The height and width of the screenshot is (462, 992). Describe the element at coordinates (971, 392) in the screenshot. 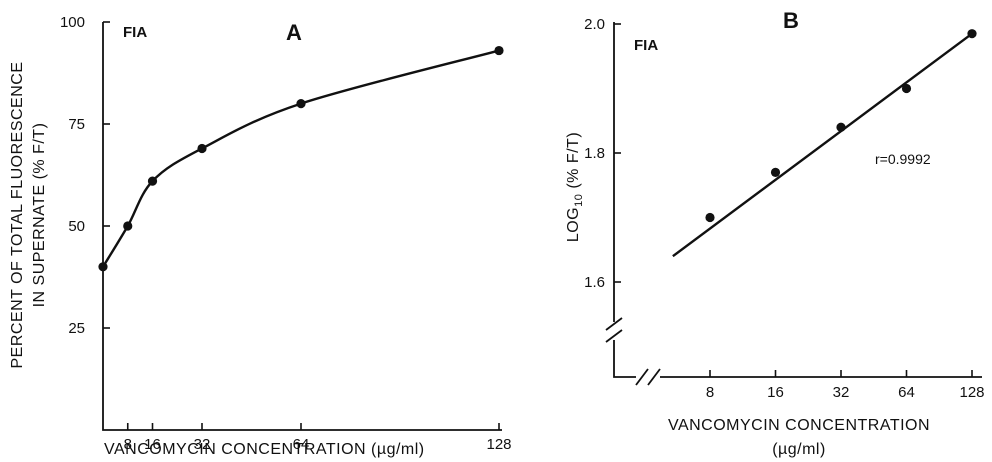

I see `chart-b-x-tick-label: 128` at that location.